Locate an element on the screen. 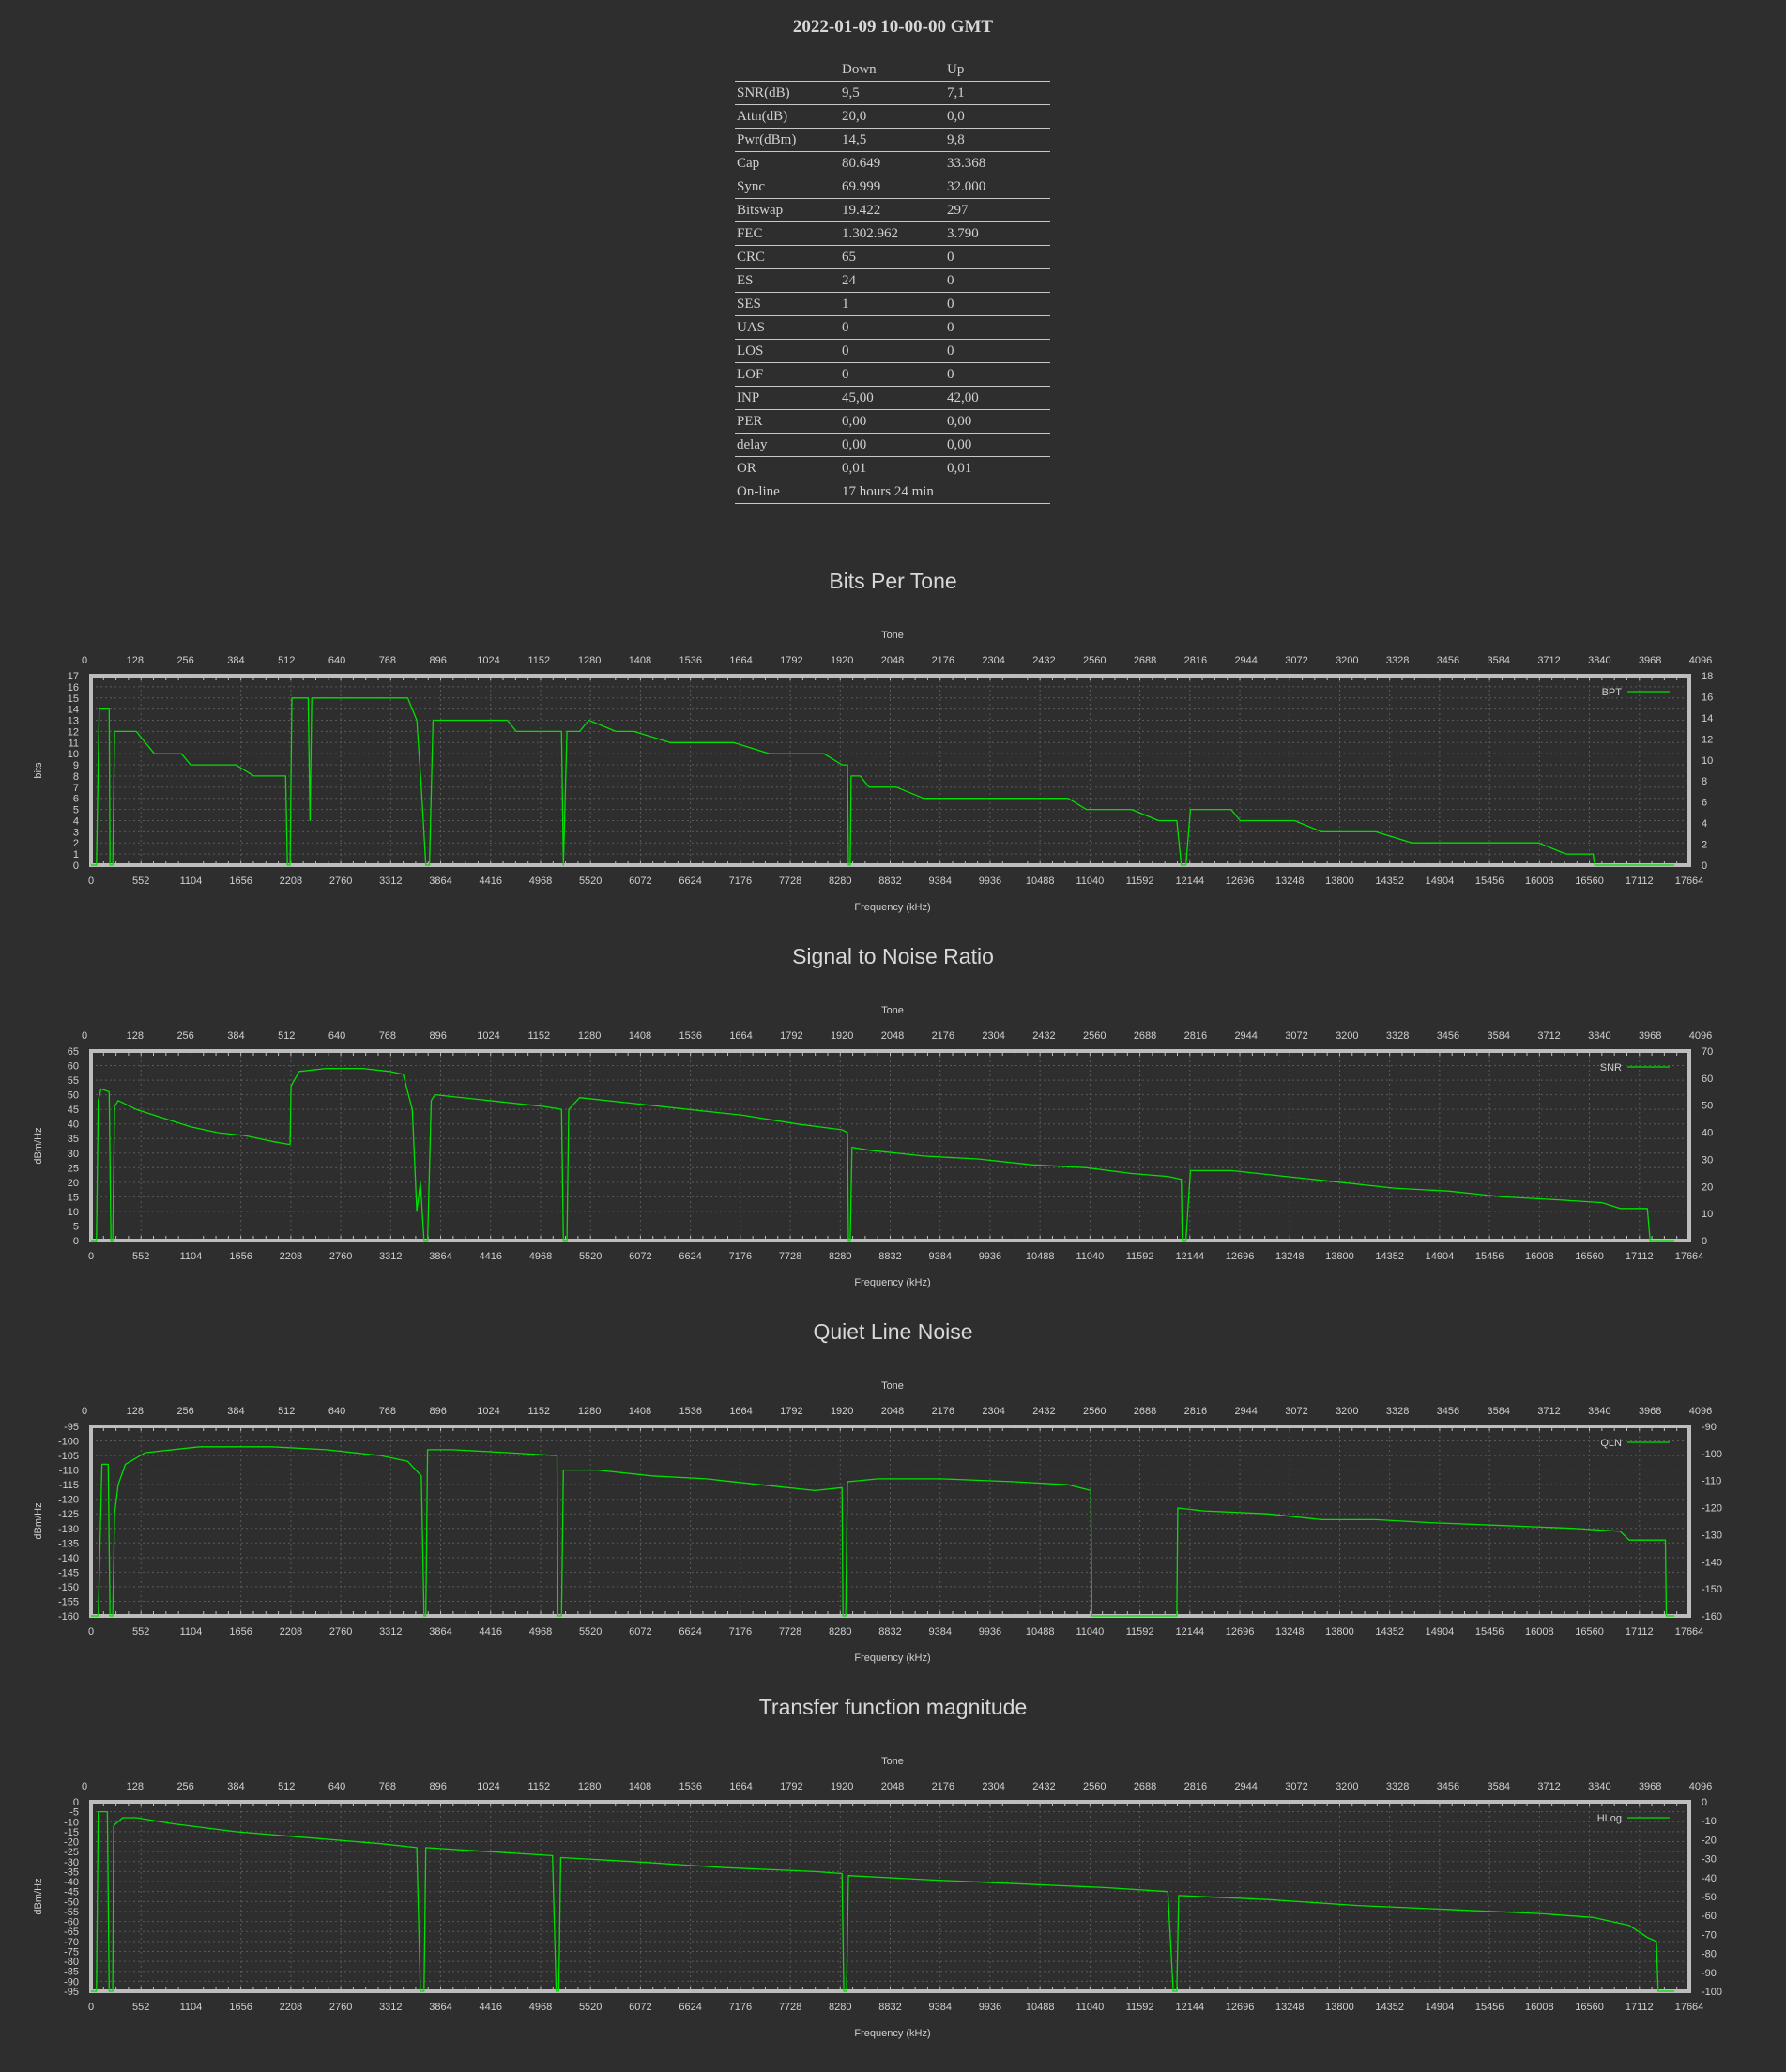  y-left-tick-label: 20 is located at coordinates (74, 1183).